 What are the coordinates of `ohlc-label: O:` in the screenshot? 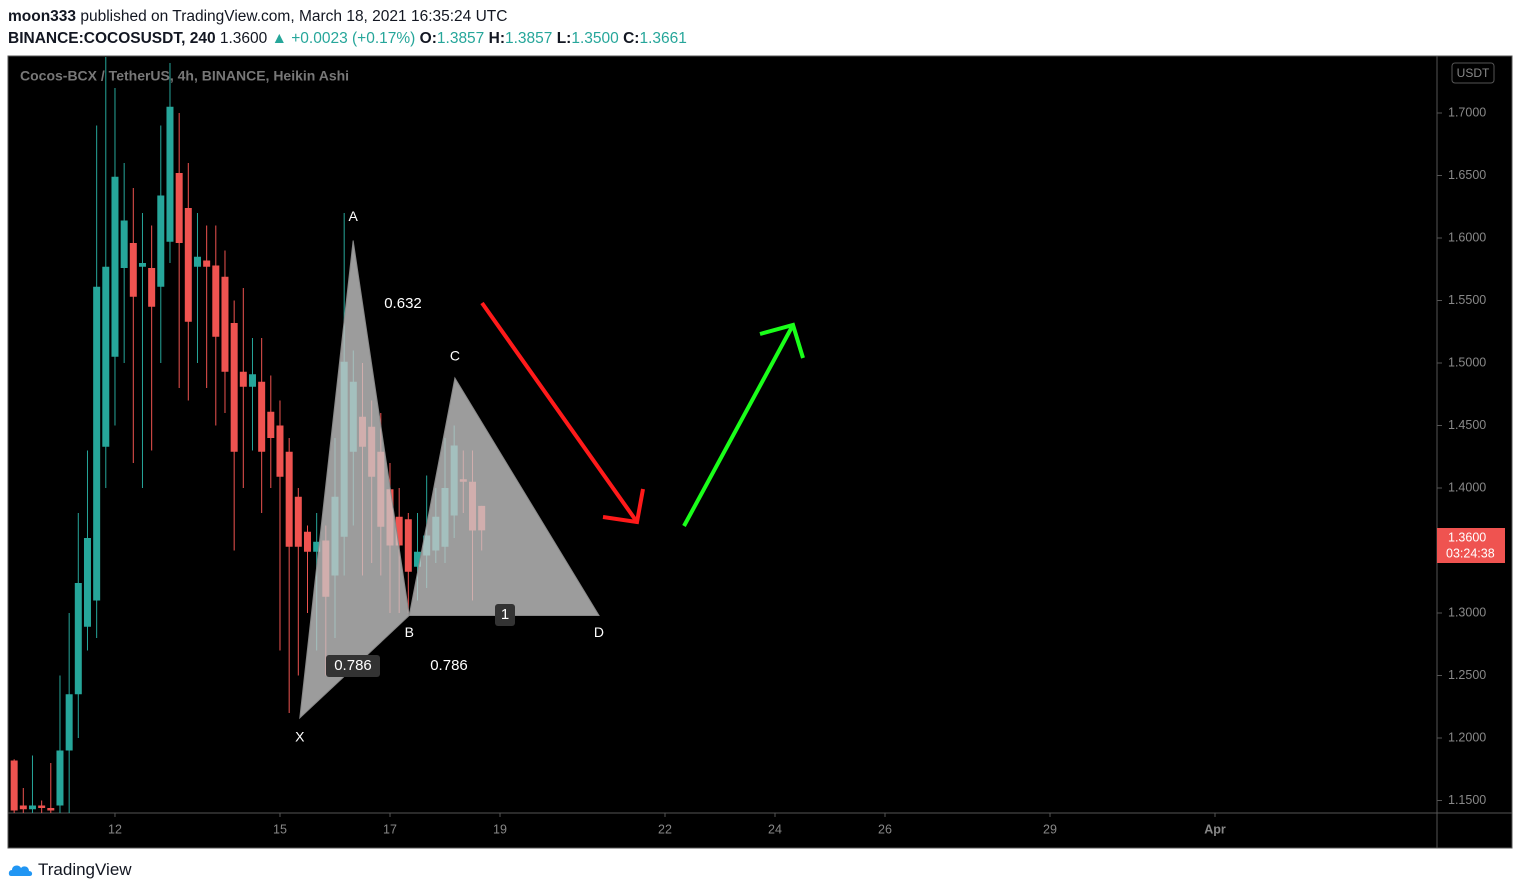 It's located at (428, 38).